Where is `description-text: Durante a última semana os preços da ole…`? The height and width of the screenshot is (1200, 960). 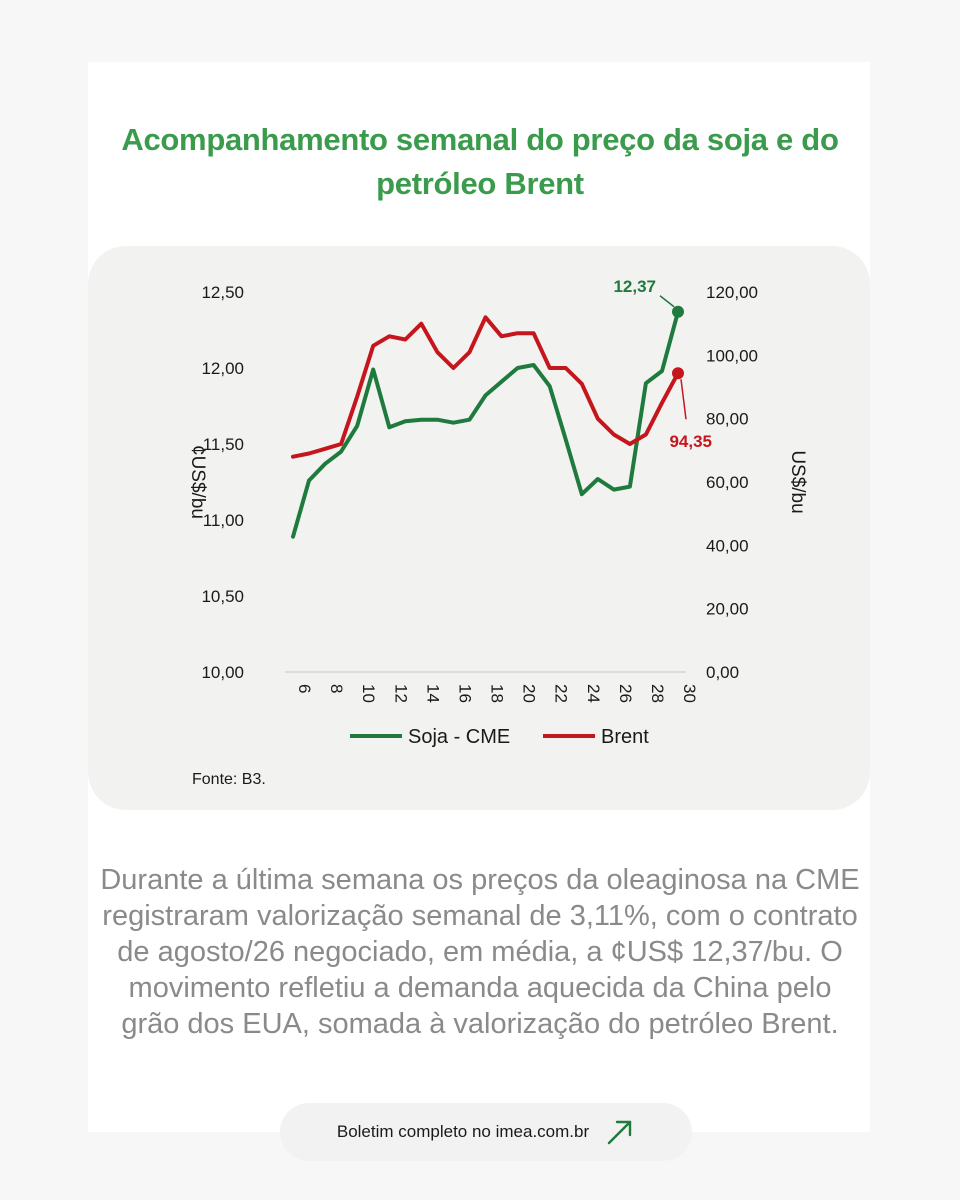 description-text: Durante a última semana os preços da ole… is located at coordinates (480, 952).